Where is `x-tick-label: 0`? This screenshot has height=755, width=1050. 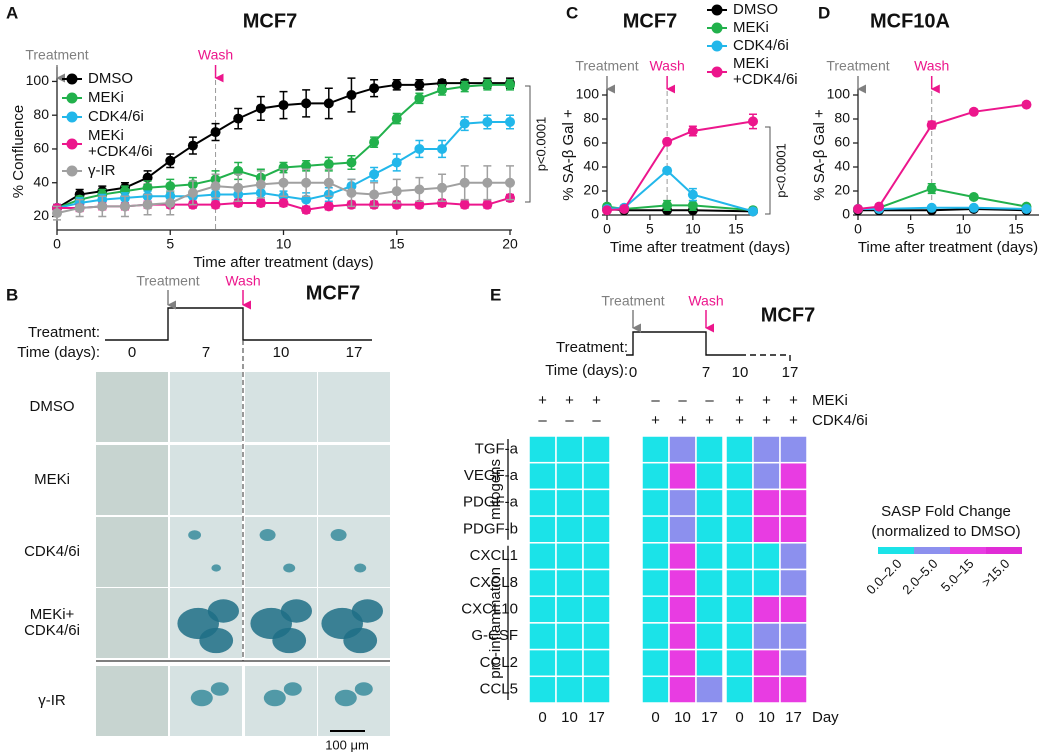
x-tick-label: 0 is located at coordinates (739, 717).